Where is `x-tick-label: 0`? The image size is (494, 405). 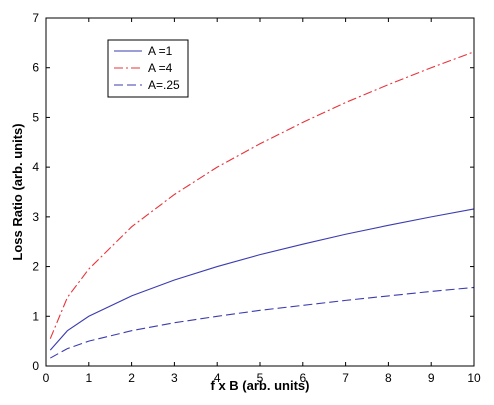 x-tick-label: 0 is located at coordinates (46, 378).